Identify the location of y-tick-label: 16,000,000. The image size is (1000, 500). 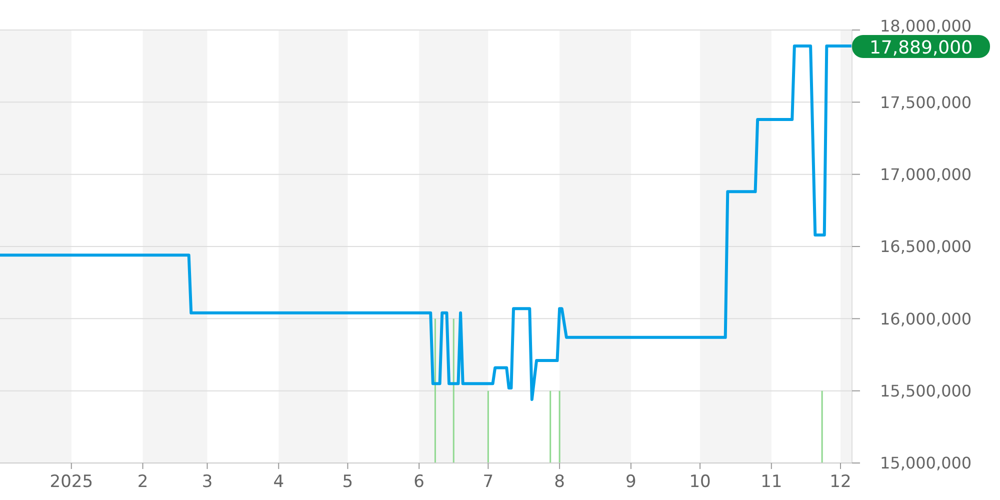
(926, 318).